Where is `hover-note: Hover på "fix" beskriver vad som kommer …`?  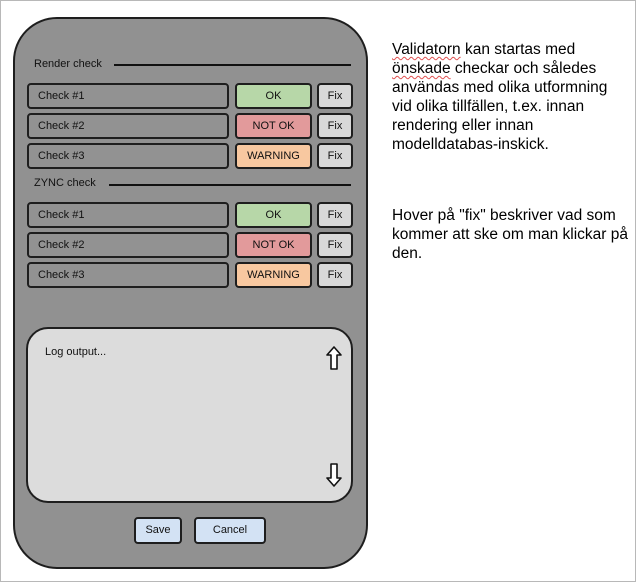
hover-note: Hover på "fix" beskriver vad som kommer … is located at coordinates (510, 234).